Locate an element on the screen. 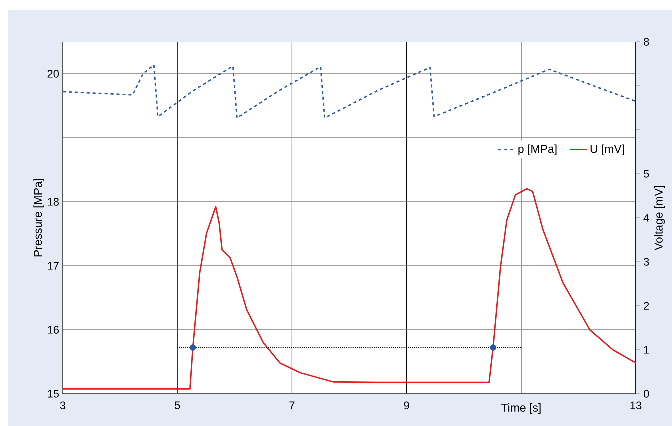  y2-tick-label: 4 is located at coordinates (647, 218).